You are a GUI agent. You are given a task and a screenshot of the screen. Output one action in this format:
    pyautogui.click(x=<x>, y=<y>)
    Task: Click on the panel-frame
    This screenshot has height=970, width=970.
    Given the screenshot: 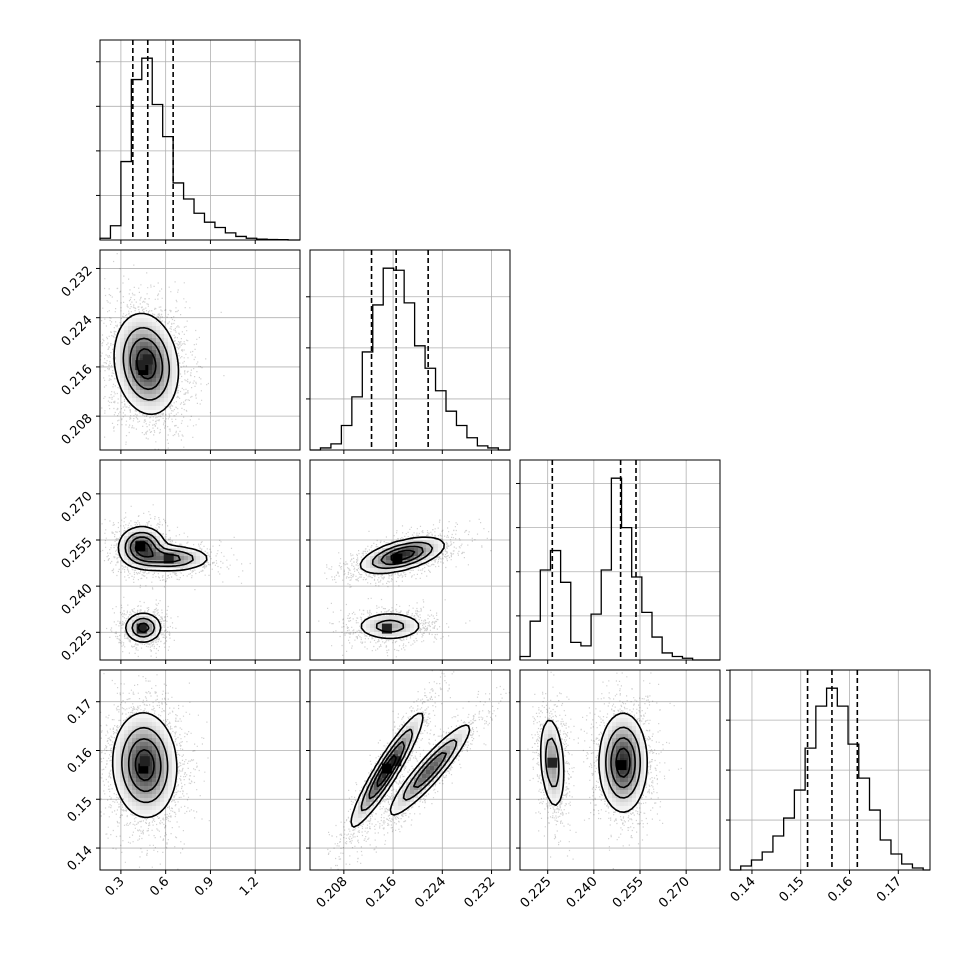 What is the action you would take?
    pyautogui.click(x=410, y=560)
    